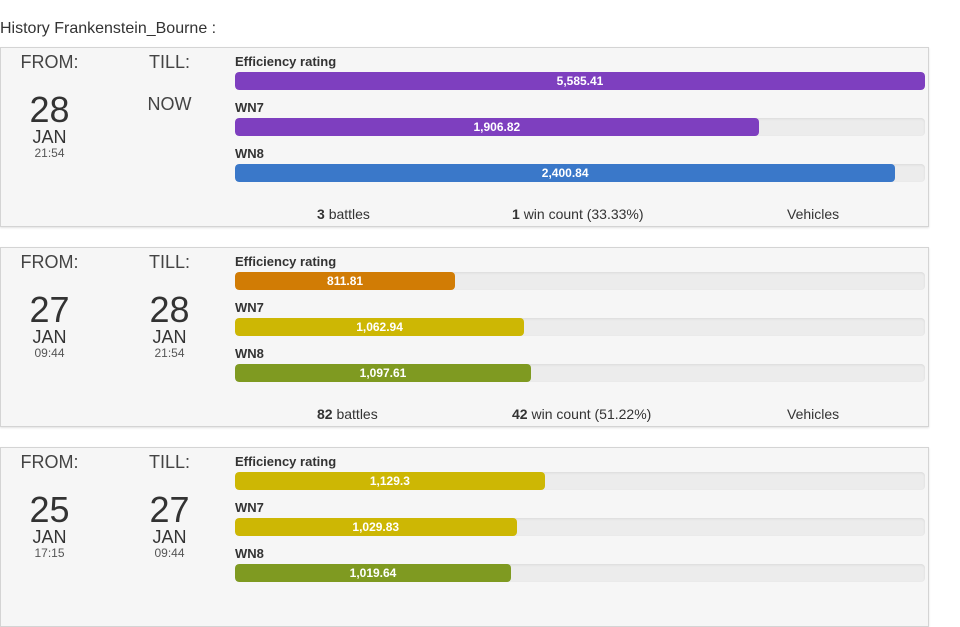 Image resolution: width=960 pixels, height=627 pixels. I want to click on wn8-bar-fill: 2,400.84, so click(565, 173).